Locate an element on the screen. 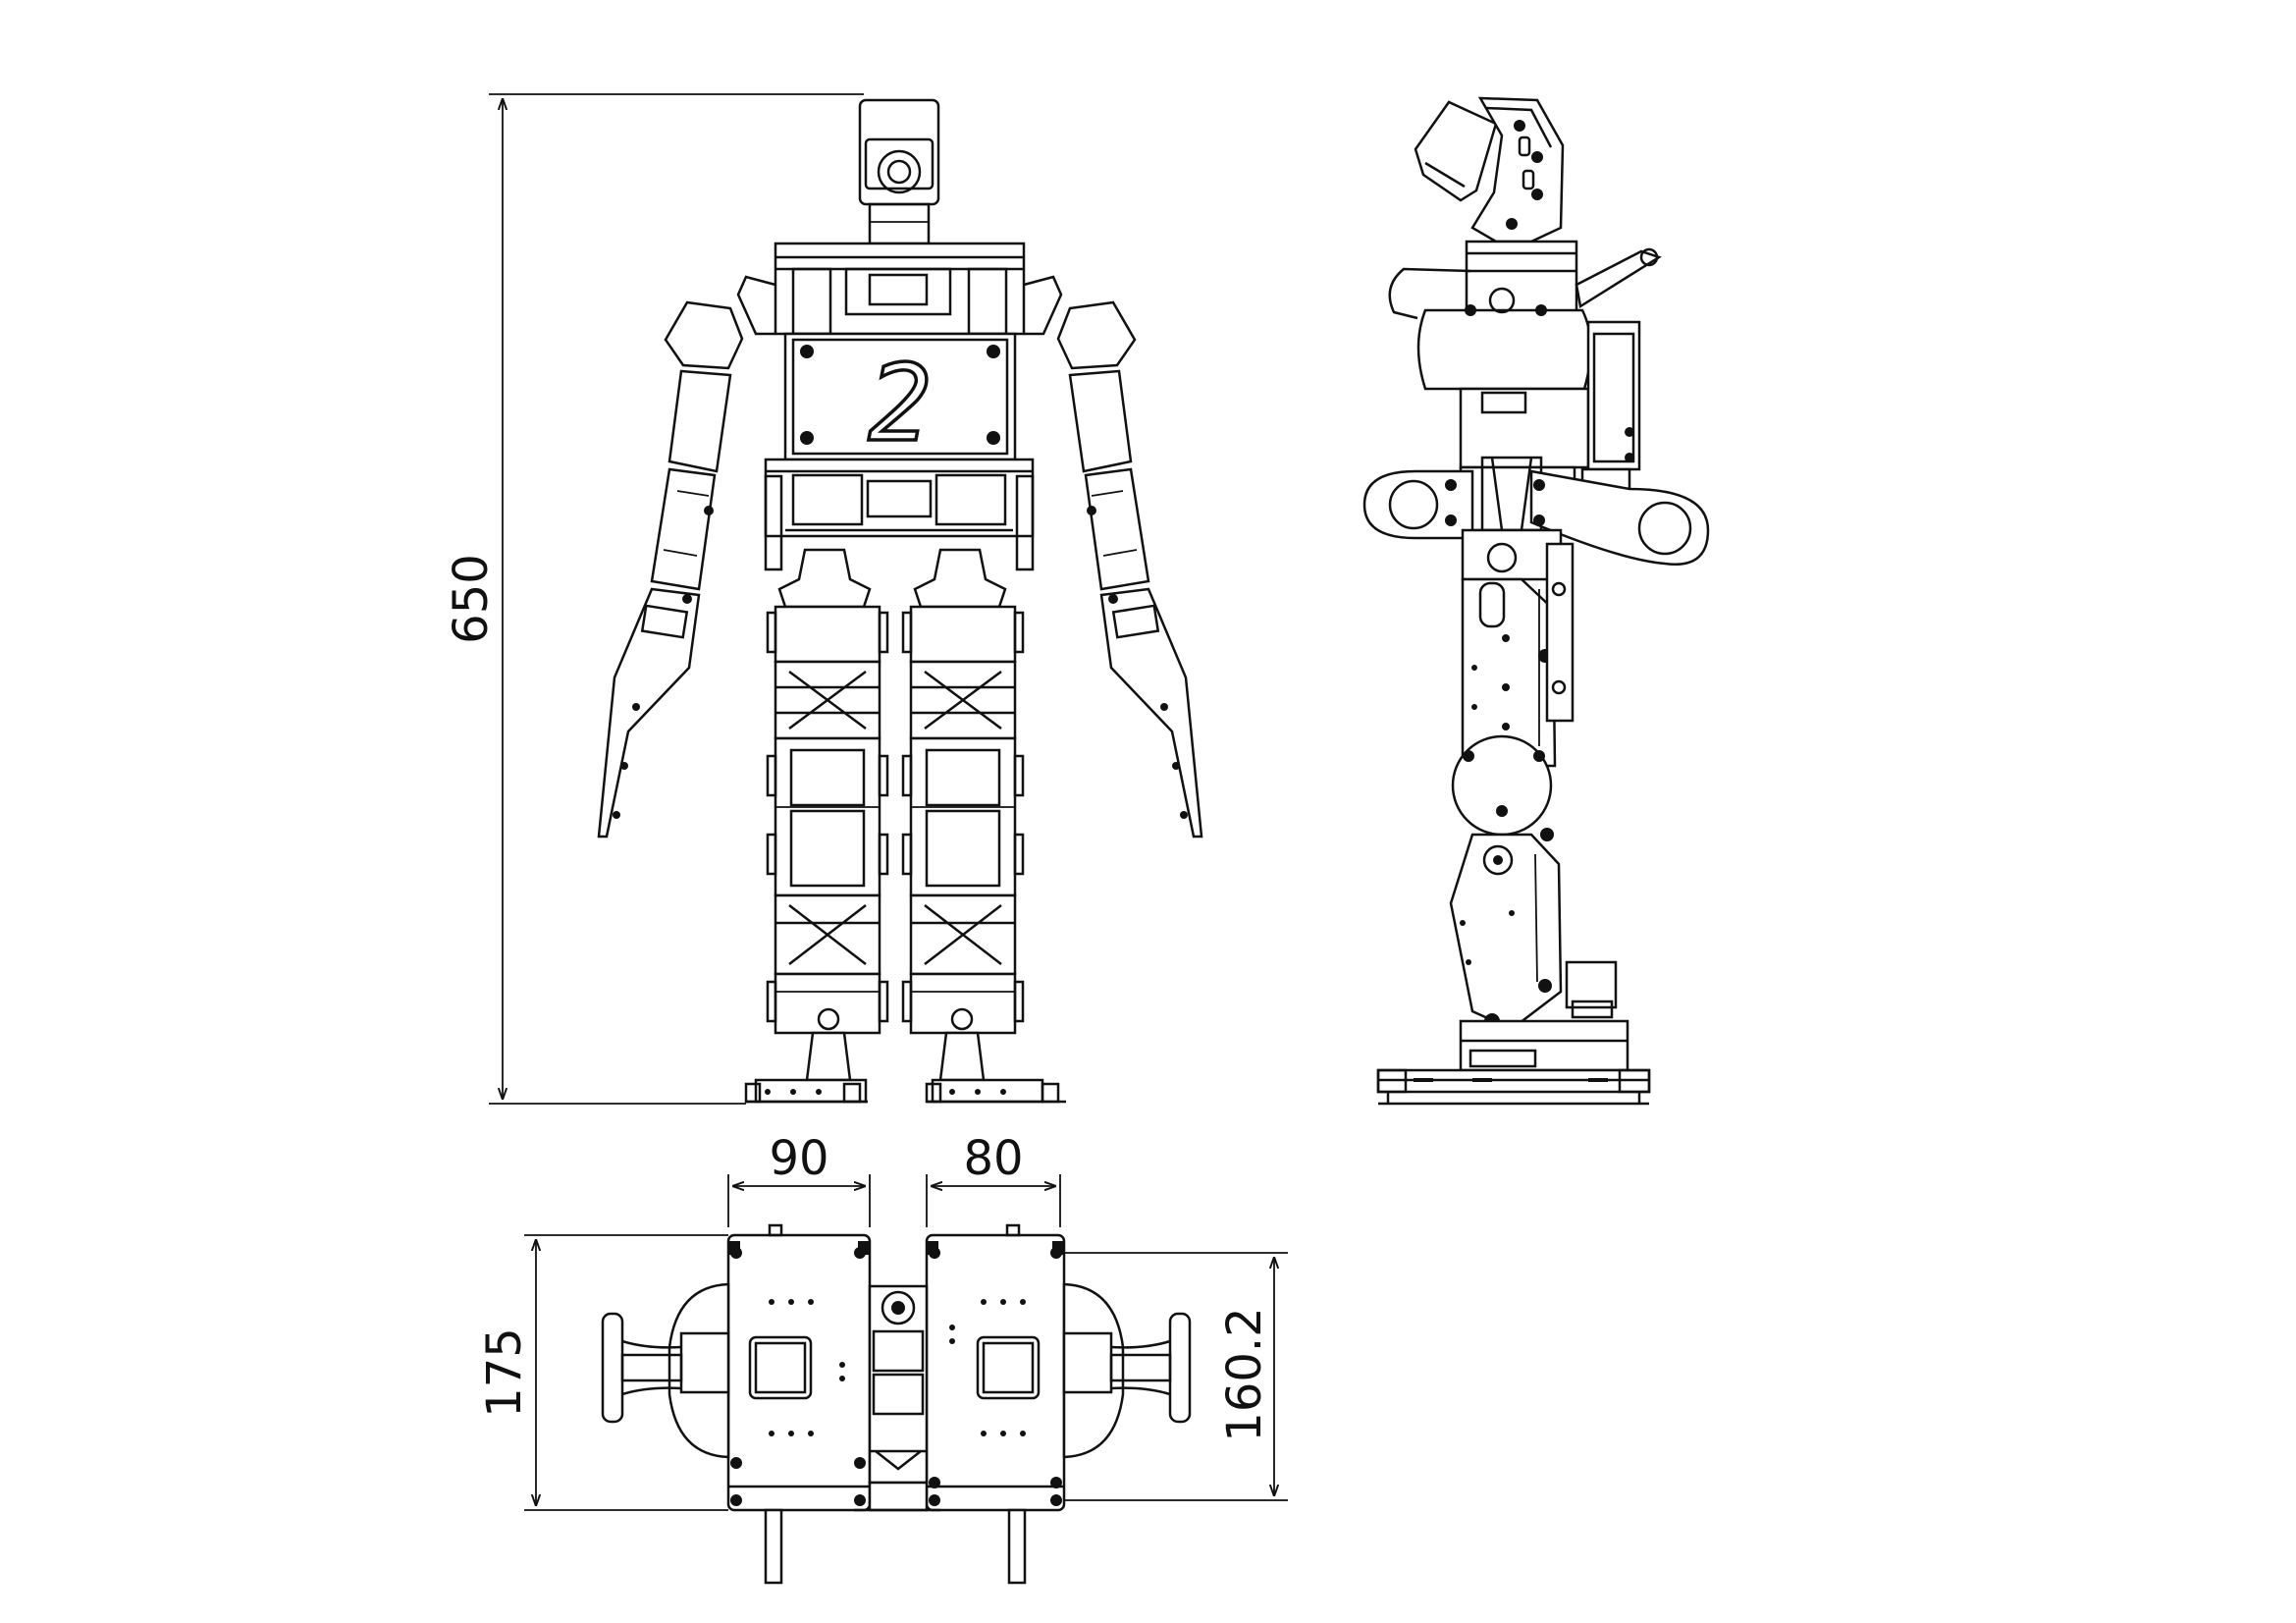 The width and height of the screenshot is (2296, 1623). length-dimension-175: 175 is located at coordinates (602, 1372).